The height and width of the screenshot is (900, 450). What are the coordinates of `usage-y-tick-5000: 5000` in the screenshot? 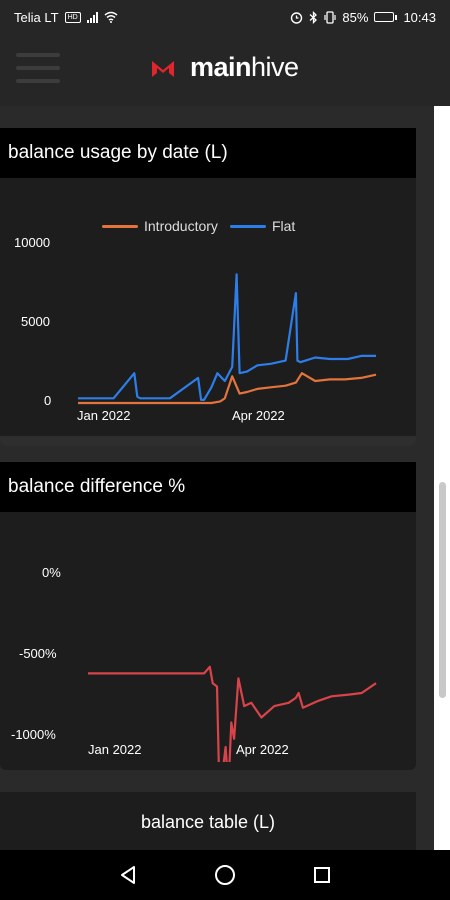 It's located at (35, 321).